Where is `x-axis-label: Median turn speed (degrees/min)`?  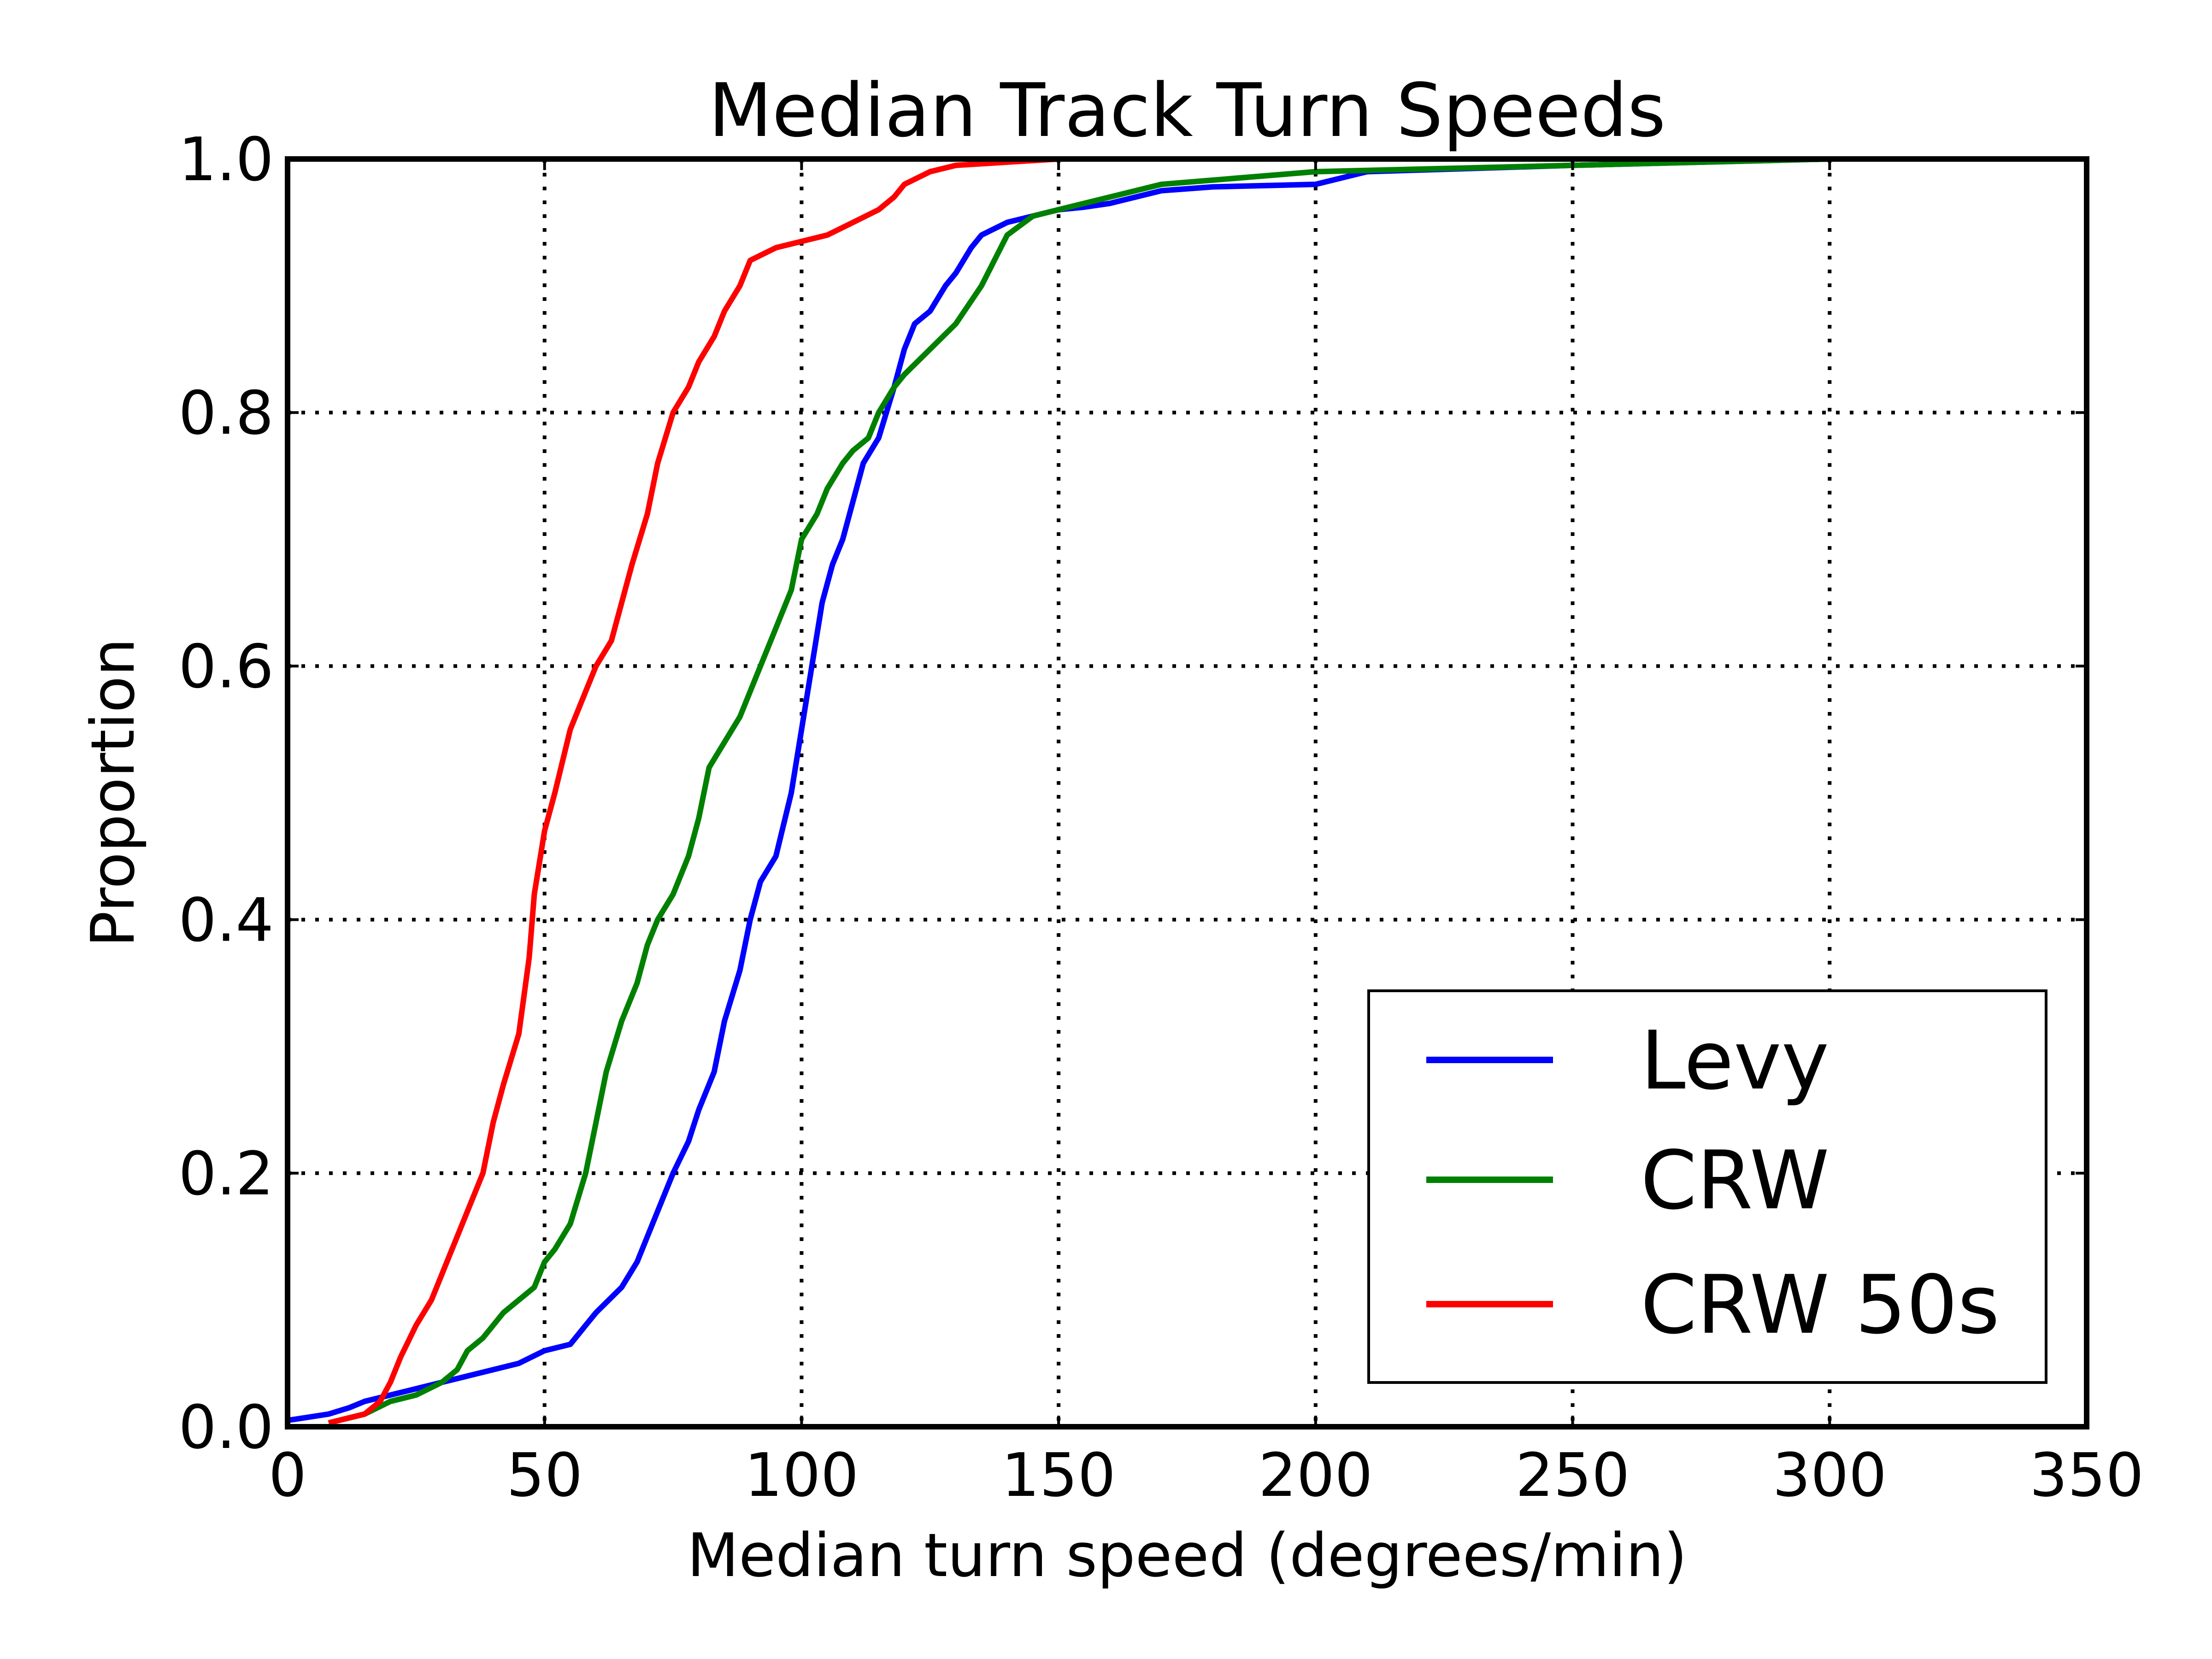
x-axis-label: Median turn speed (degrees/min) is located at coordinates (1187, 1555).